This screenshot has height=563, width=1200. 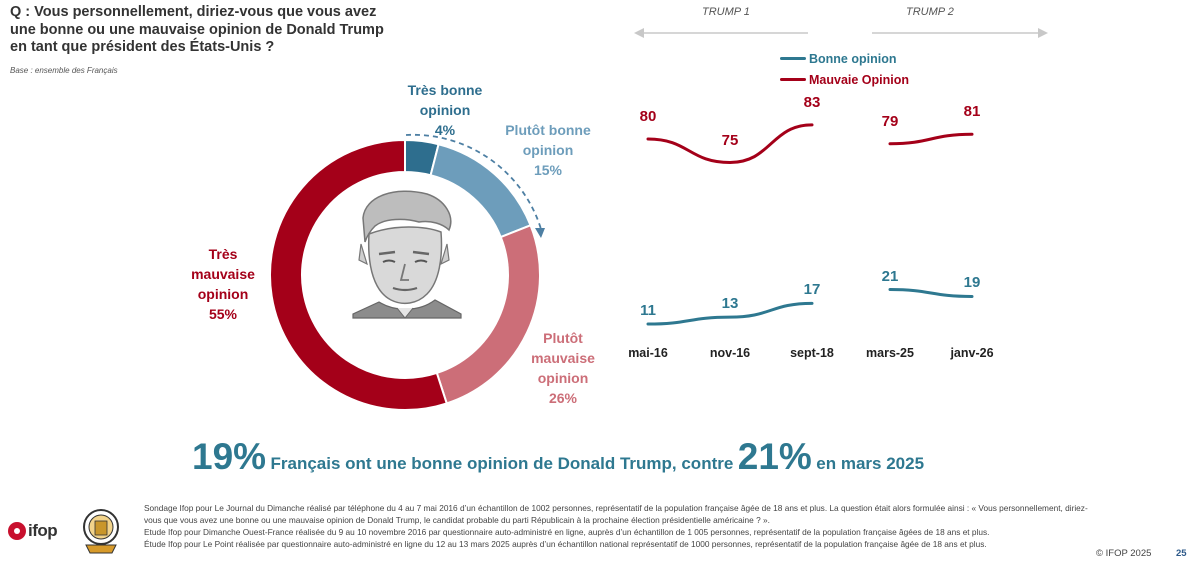 I want to click on headline-pct-current: 19%, so click(x=229, y=456).